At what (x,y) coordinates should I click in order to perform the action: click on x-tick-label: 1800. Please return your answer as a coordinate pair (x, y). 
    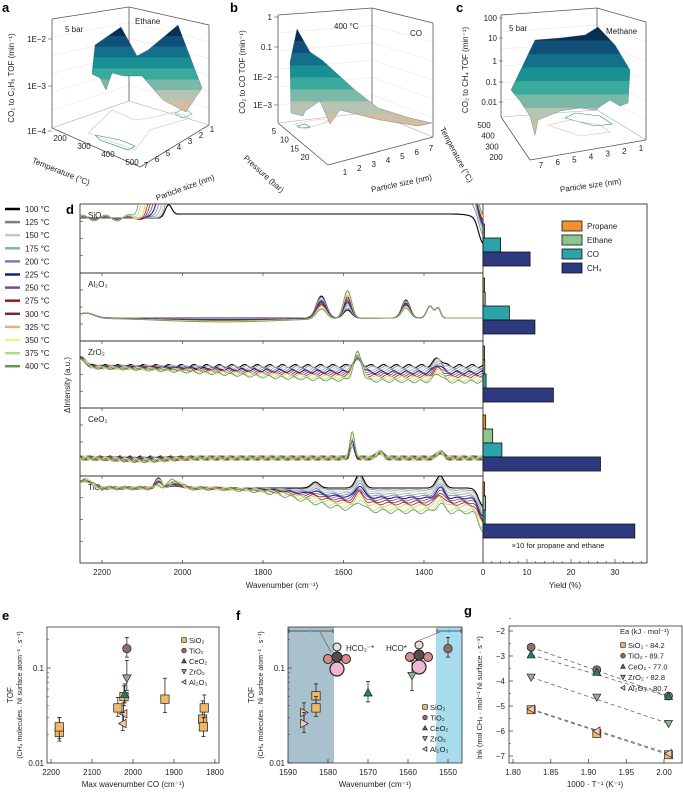
    Looking at the image, I should click on (215, 772).